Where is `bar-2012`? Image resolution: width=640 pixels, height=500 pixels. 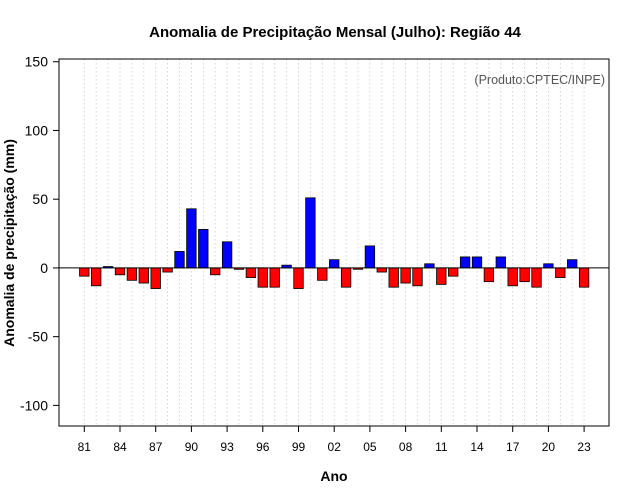
bar-2012 is located at coordinates (453, 272).